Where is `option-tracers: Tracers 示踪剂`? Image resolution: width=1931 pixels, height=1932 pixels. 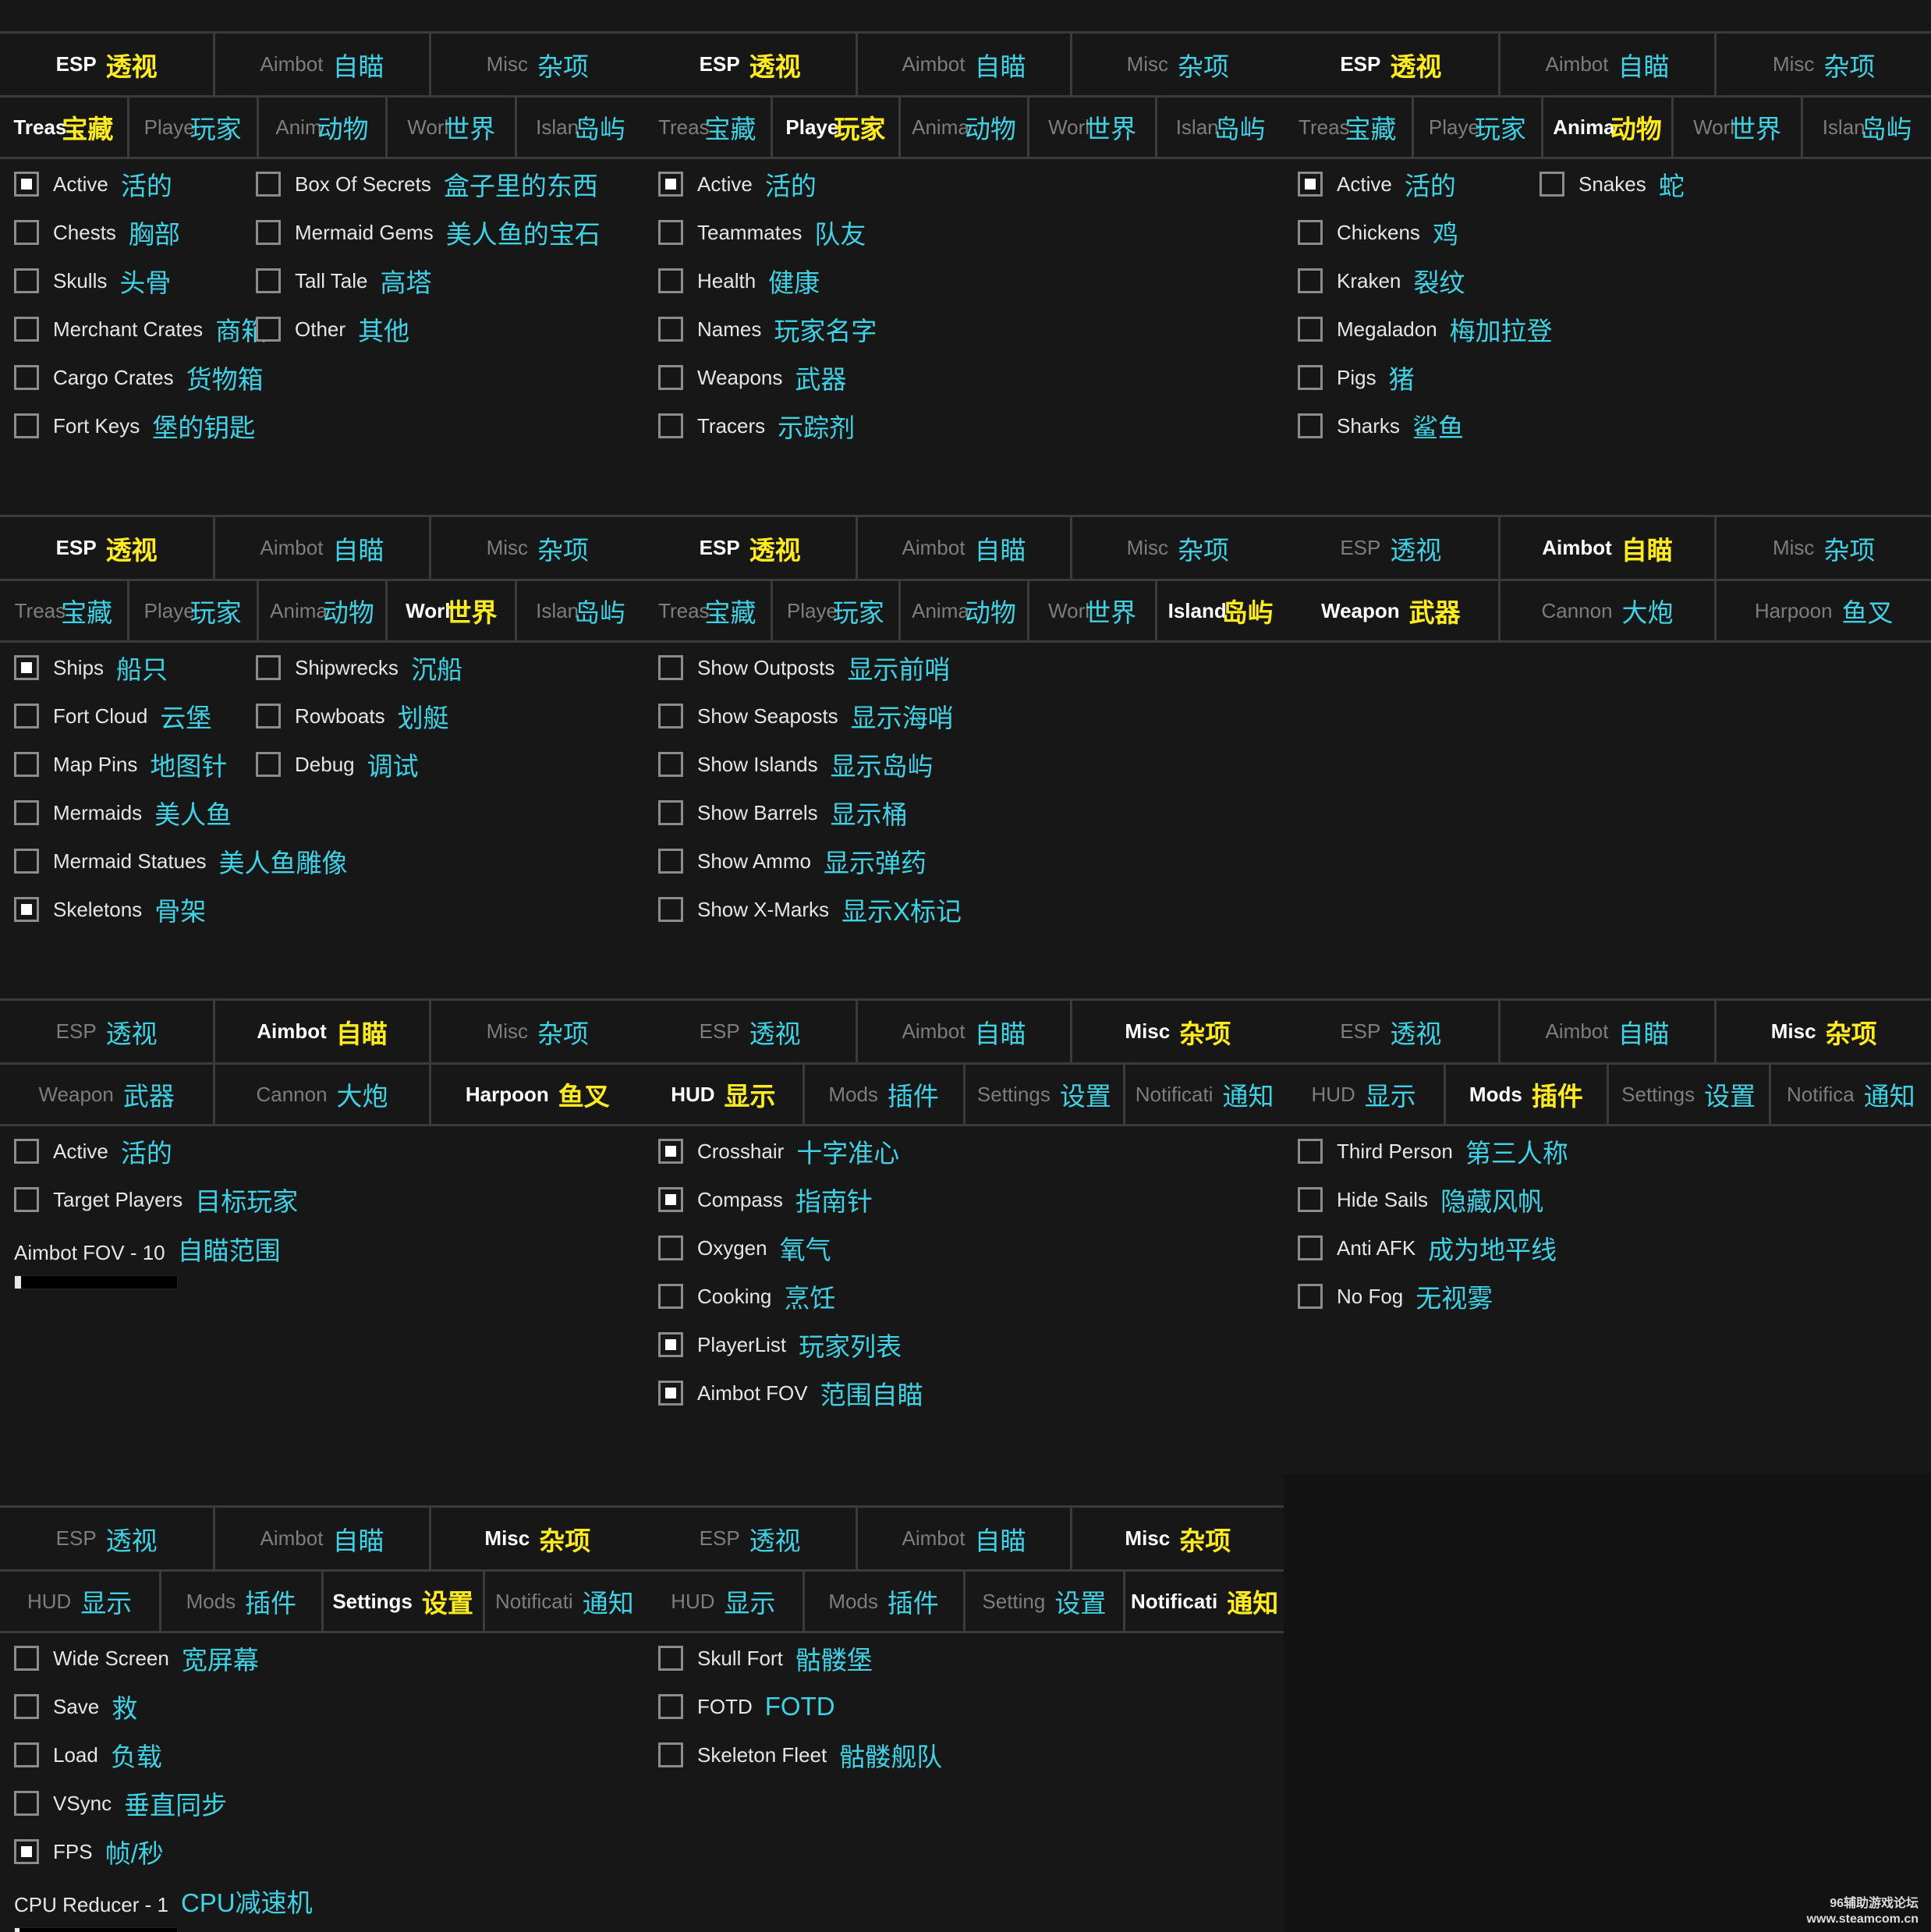 option-tracers: Tracers 示踪剂 is located at coordinates (767, 426).